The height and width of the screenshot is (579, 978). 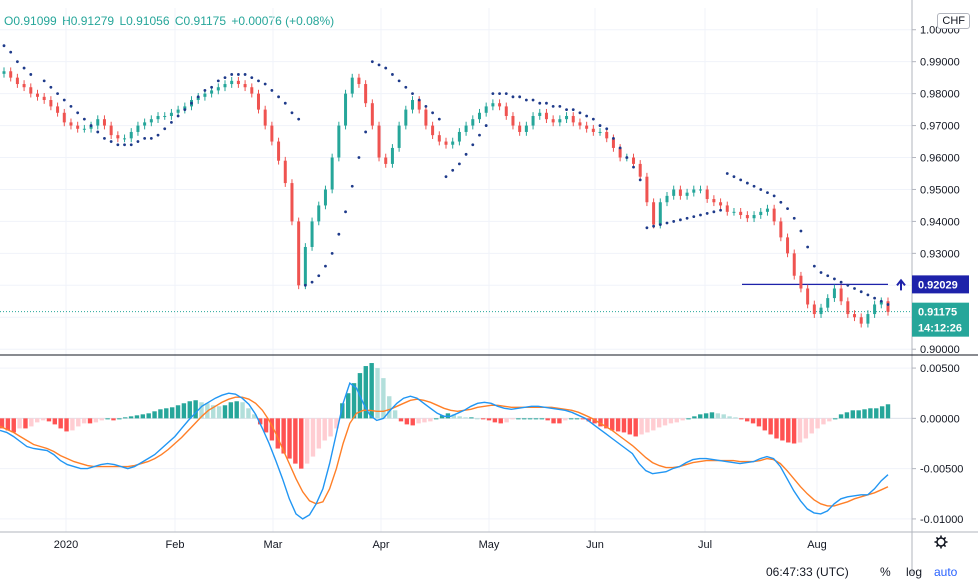 I want to click on level-line-group, so click(x=824, y=284).